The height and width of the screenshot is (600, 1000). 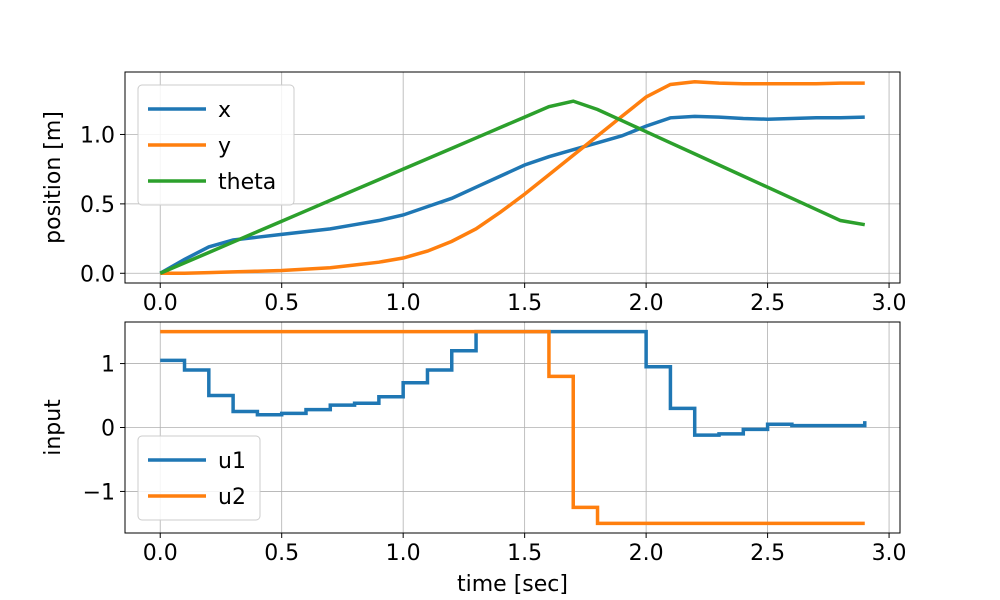 What do you see at coordinates (53, 427) in the screenshot?
I see `input-y-axis-label: input` at bounding box center [53, 427].